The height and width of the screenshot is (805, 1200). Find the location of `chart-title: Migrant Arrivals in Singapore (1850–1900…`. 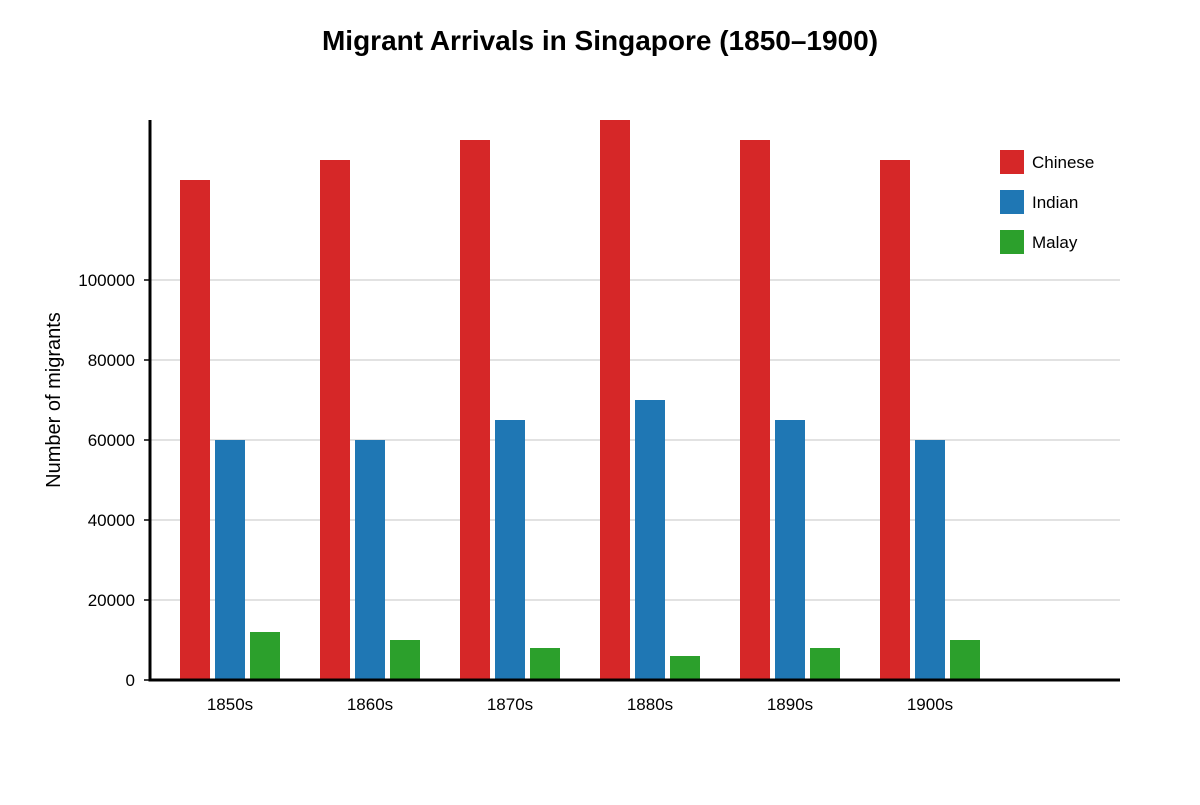

chart-title: Migrant Arrivals in Singapore (1850–1900… is located at coordinates (600, 40).